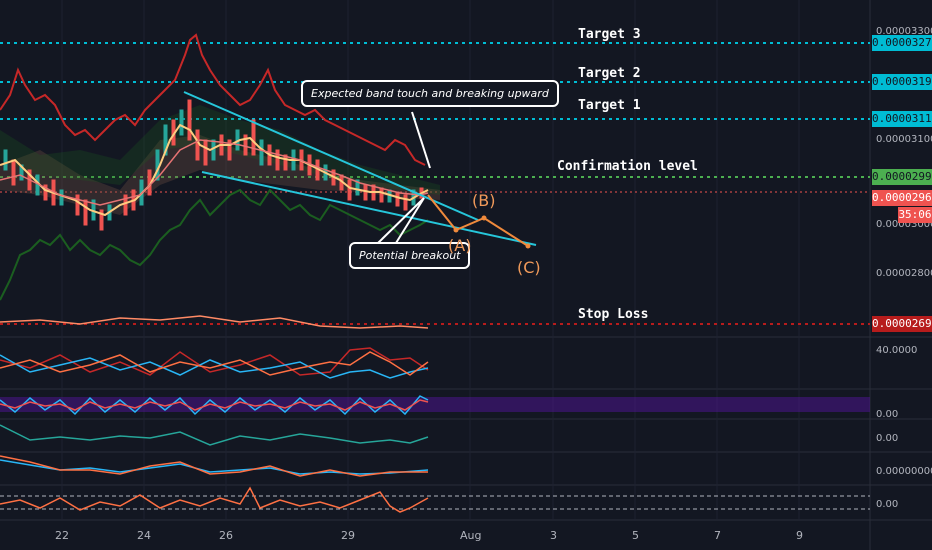  What do you see at coordinates (904, 31) in the screenshot?
I see `price-tick: 0.00003300` at bounding box center [904, 31].